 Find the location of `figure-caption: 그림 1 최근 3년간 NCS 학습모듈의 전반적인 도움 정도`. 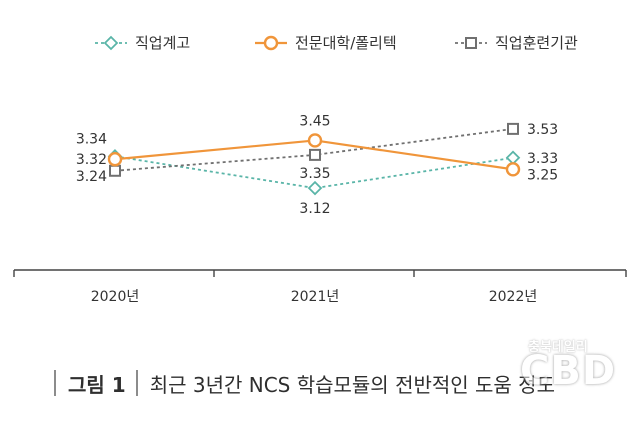

figure-caption: 그림 1 최근 3년간 NCS 학습모듈의 전반적인 도움 정도 is located at coordinates (304, 383).